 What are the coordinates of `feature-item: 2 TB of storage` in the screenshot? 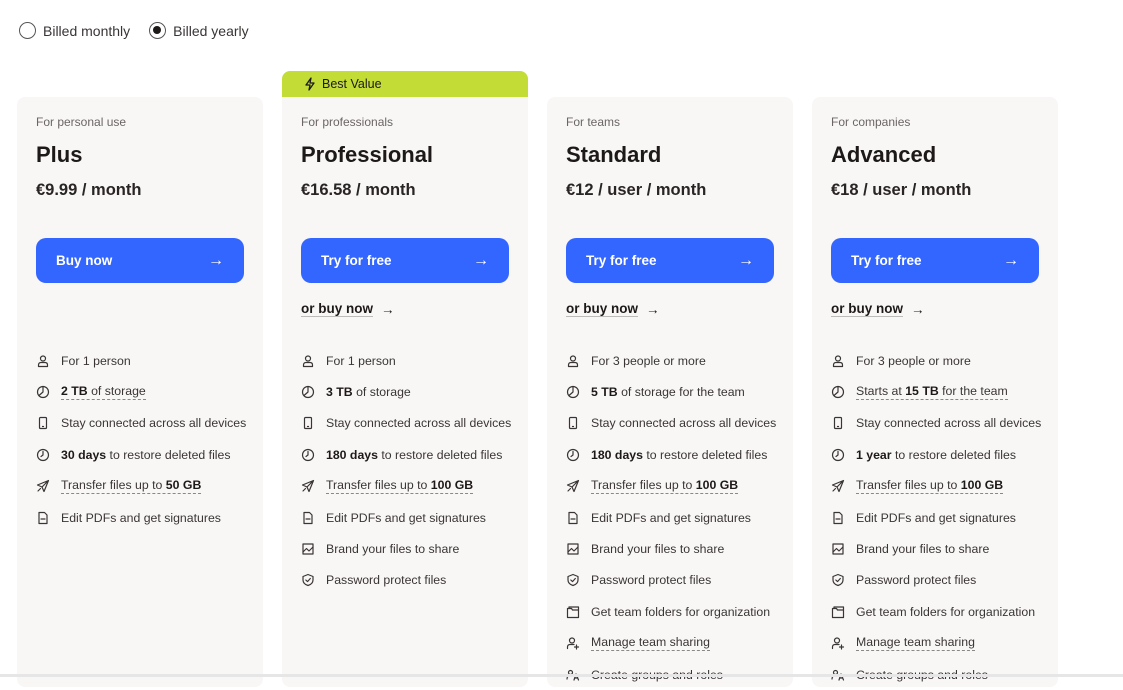 It's located at (141, 391).